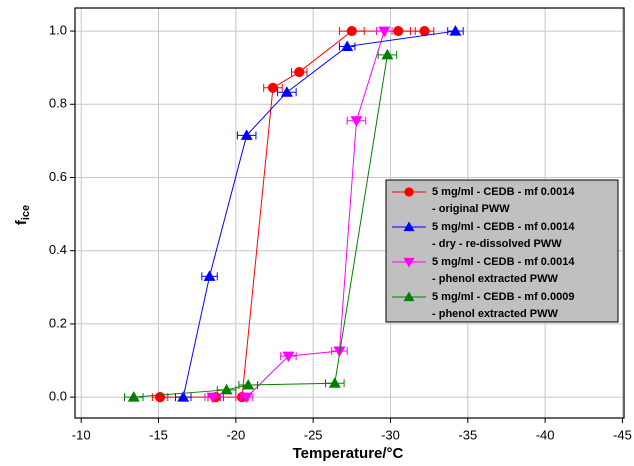  Describe the element at coordinates (58, 249) in the screenshot. I see `y-tick-label: 0.4` at that location.